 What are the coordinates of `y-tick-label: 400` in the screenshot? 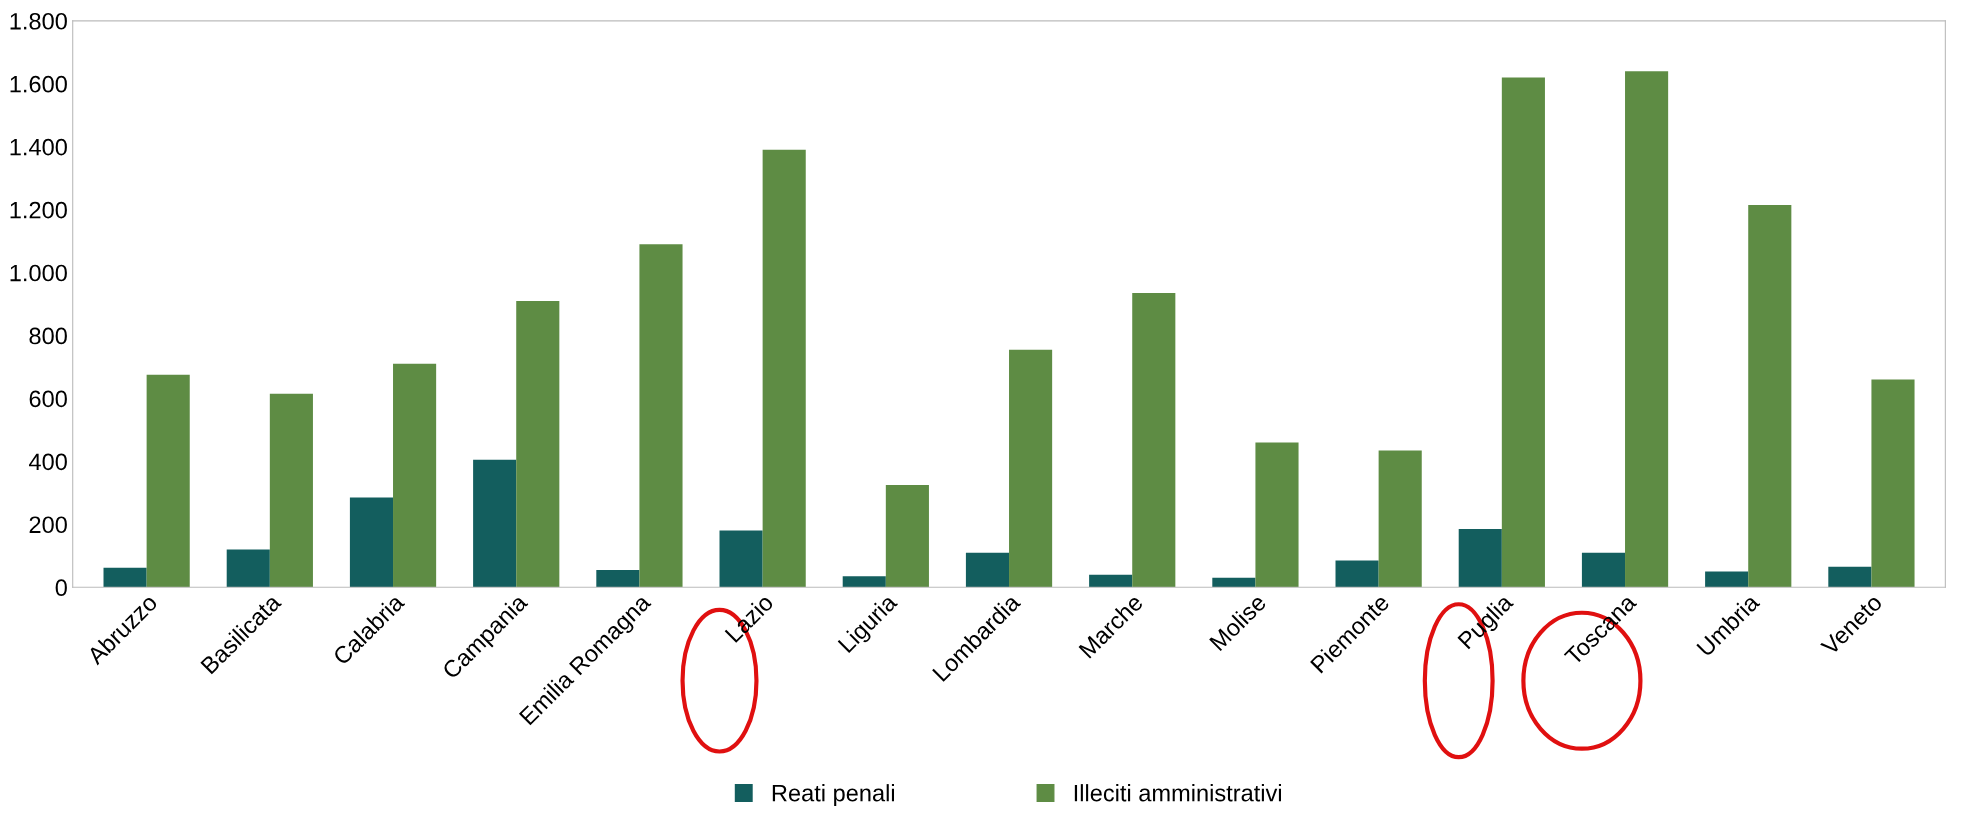 It's located at (48, 462).